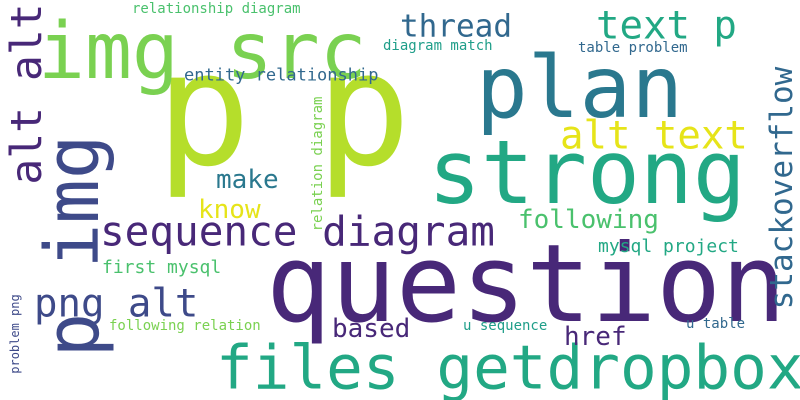  I want to click on word-mysql-project: mysql project, so click(668, 247).